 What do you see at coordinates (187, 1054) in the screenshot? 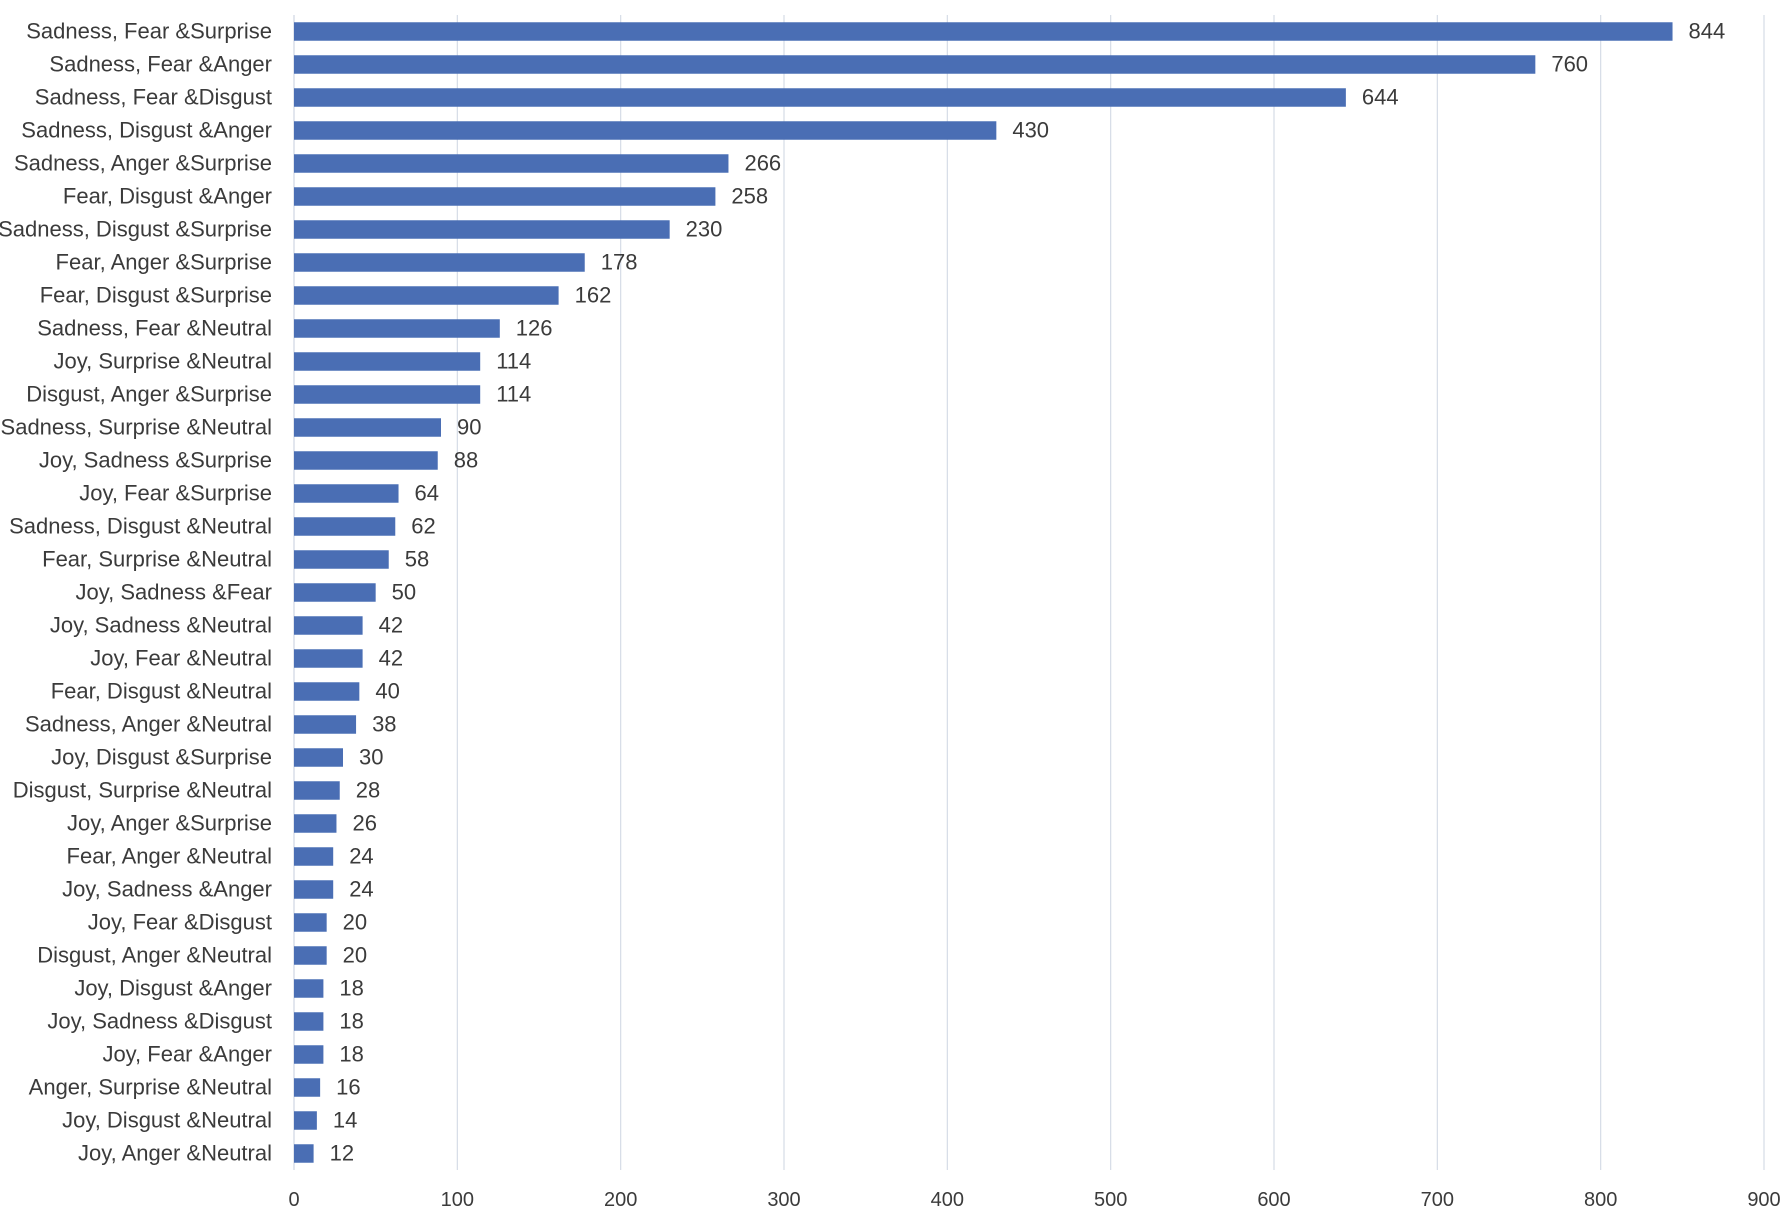
I see `category-label: Joy, Fear &Anger` at bounding box center [187, 1054].